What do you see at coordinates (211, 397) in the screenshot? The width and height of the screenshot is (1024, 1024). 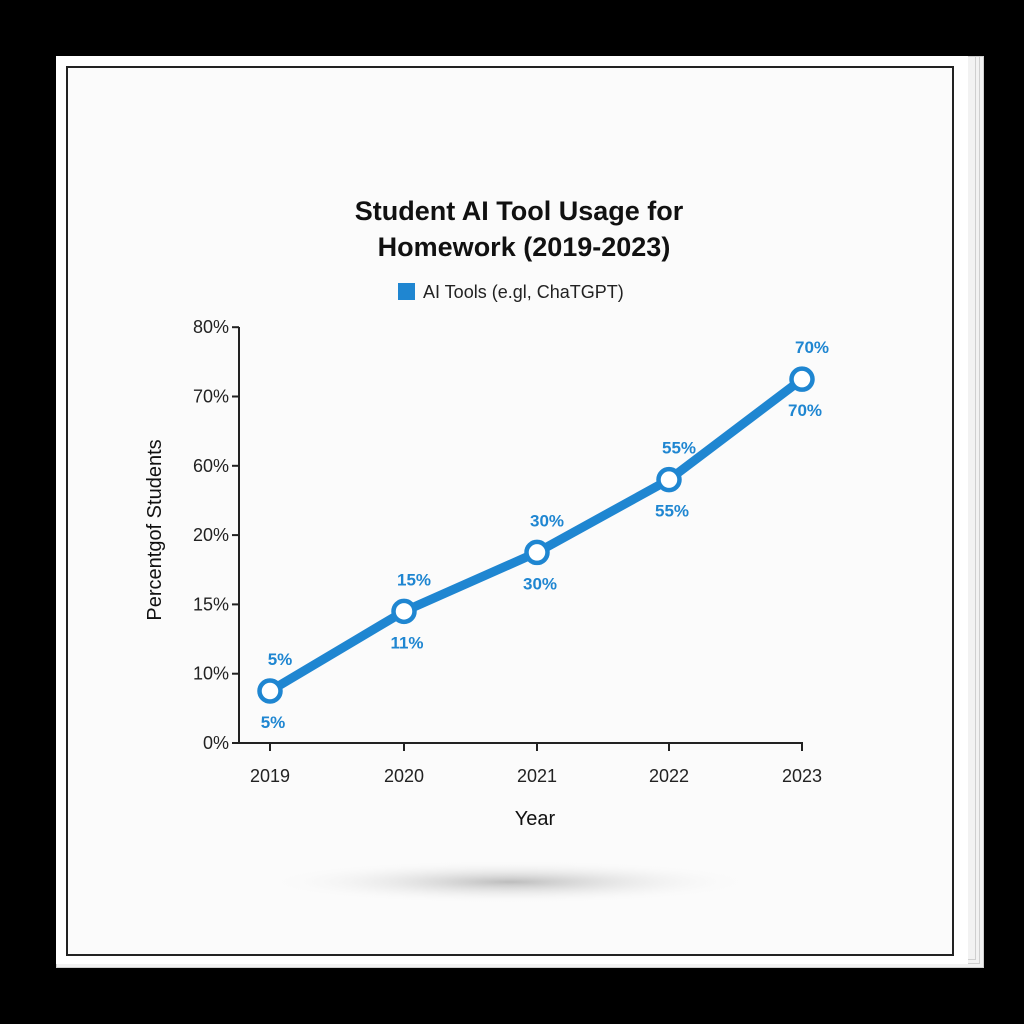 I see `y-tick-label: 70%` at bounding box center [211, 397].